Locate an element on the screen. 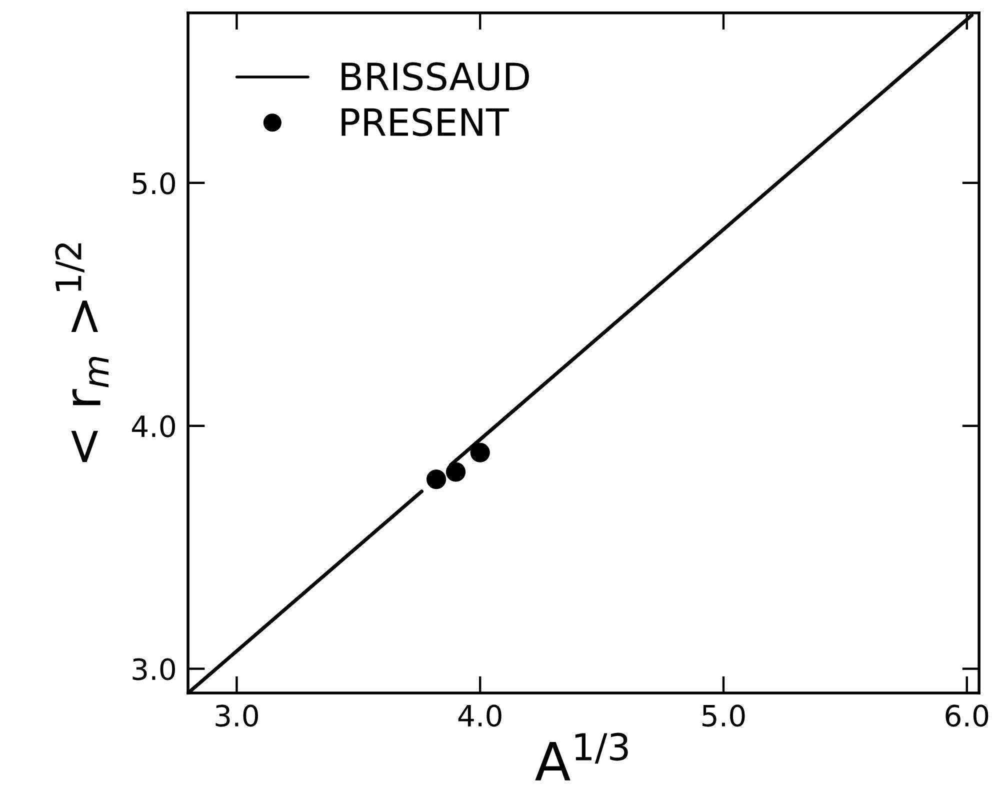 Image resolution: width=997 pixels, height=804 pixels. y-tick-label: 3.0 is located at coordinates (153, 669).